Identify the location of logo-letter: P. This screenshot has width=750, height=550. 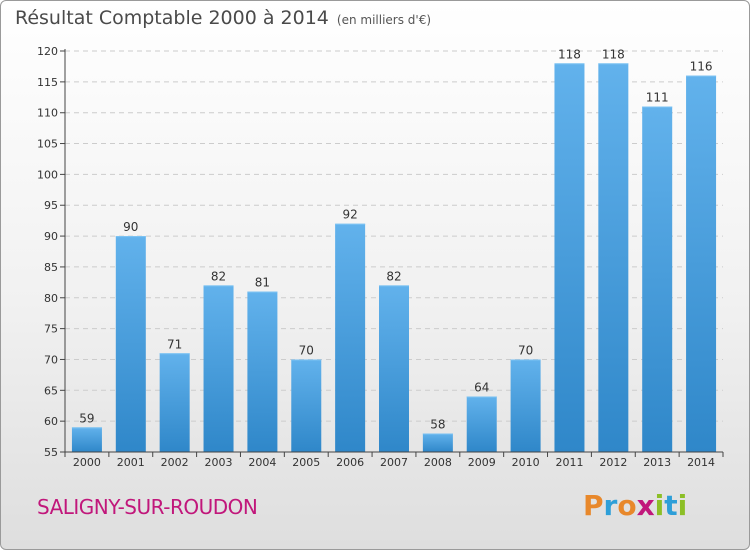
(593, 505).